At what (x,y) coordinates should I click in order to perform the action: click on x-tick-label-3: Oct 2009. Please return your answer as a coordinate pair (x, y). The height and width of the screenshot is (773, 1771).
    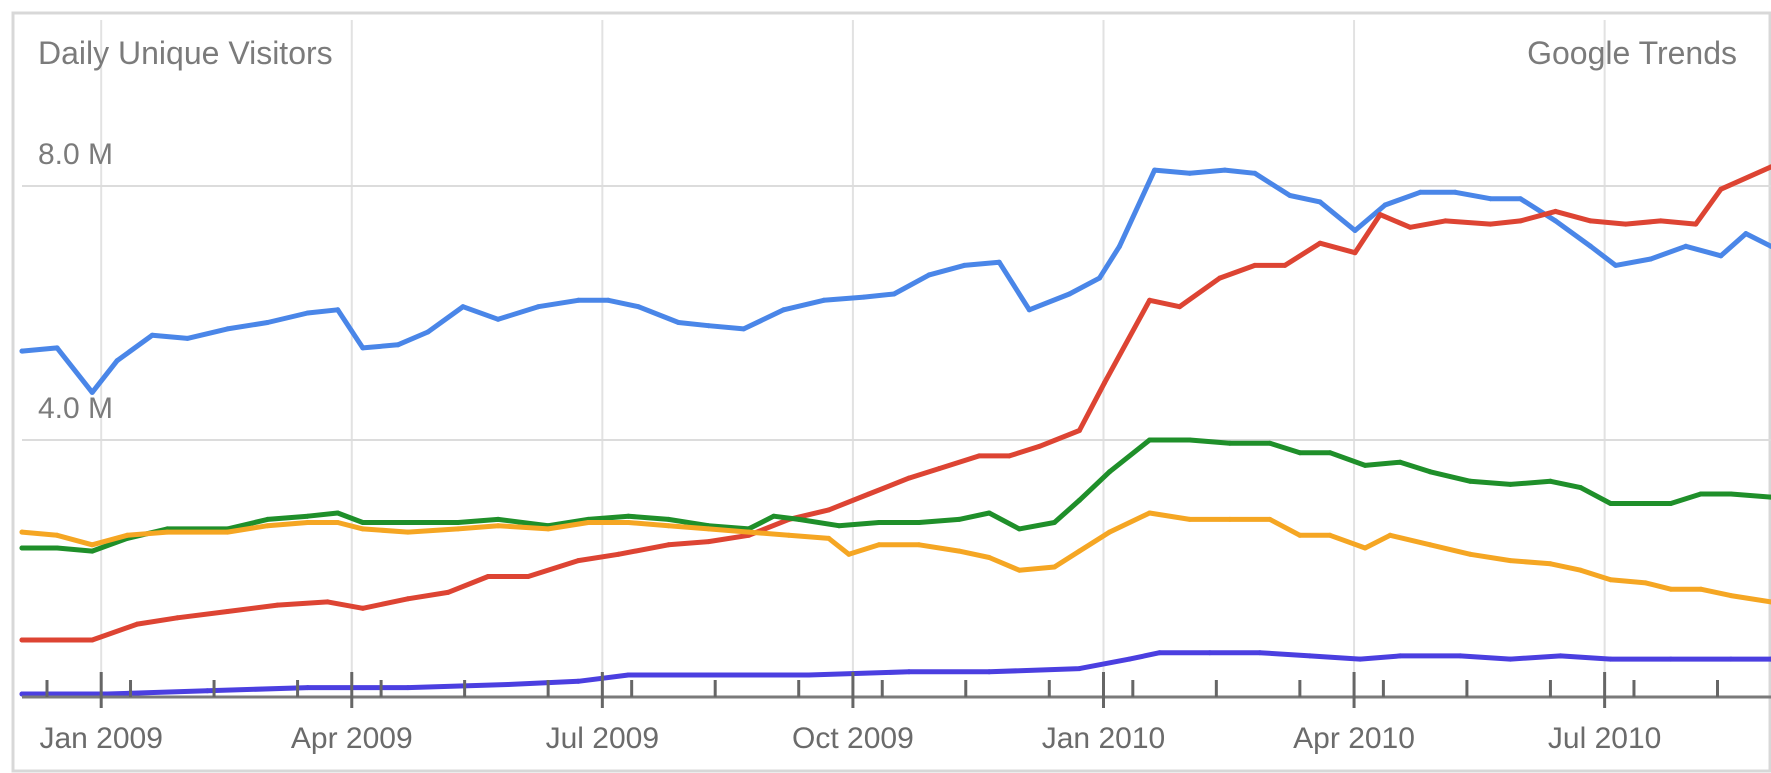
    Looking at the image, I should click on (853, 738).